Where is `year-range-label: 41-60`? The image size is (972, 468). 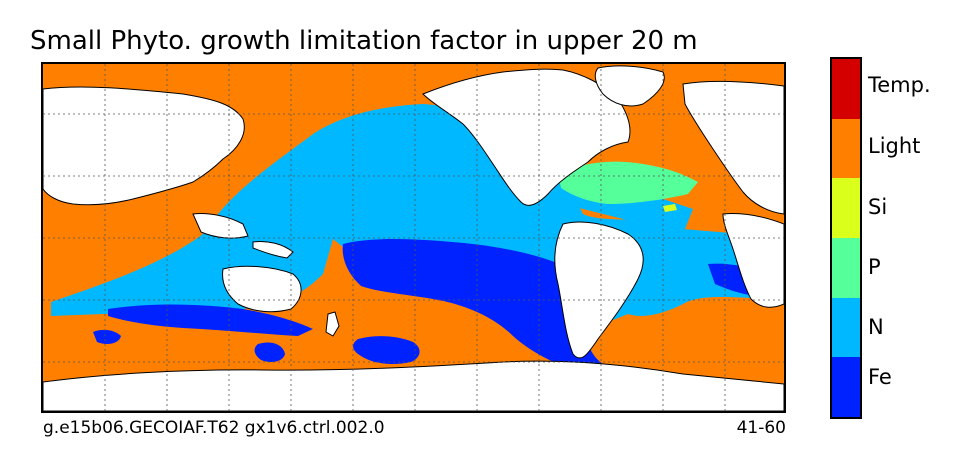 year-range-label: 41-60 is located at coordinates (761, 428).